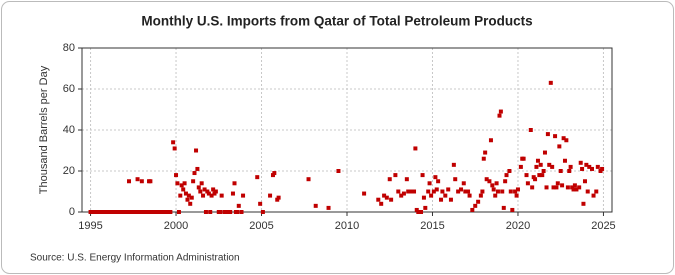 Image resolution: width=675 pixels, height=275 pixels. What do you see at coordinates (176, 226) in the screenshot?
I see `x-tick-label: 2000` at bounding box center [176, 226].